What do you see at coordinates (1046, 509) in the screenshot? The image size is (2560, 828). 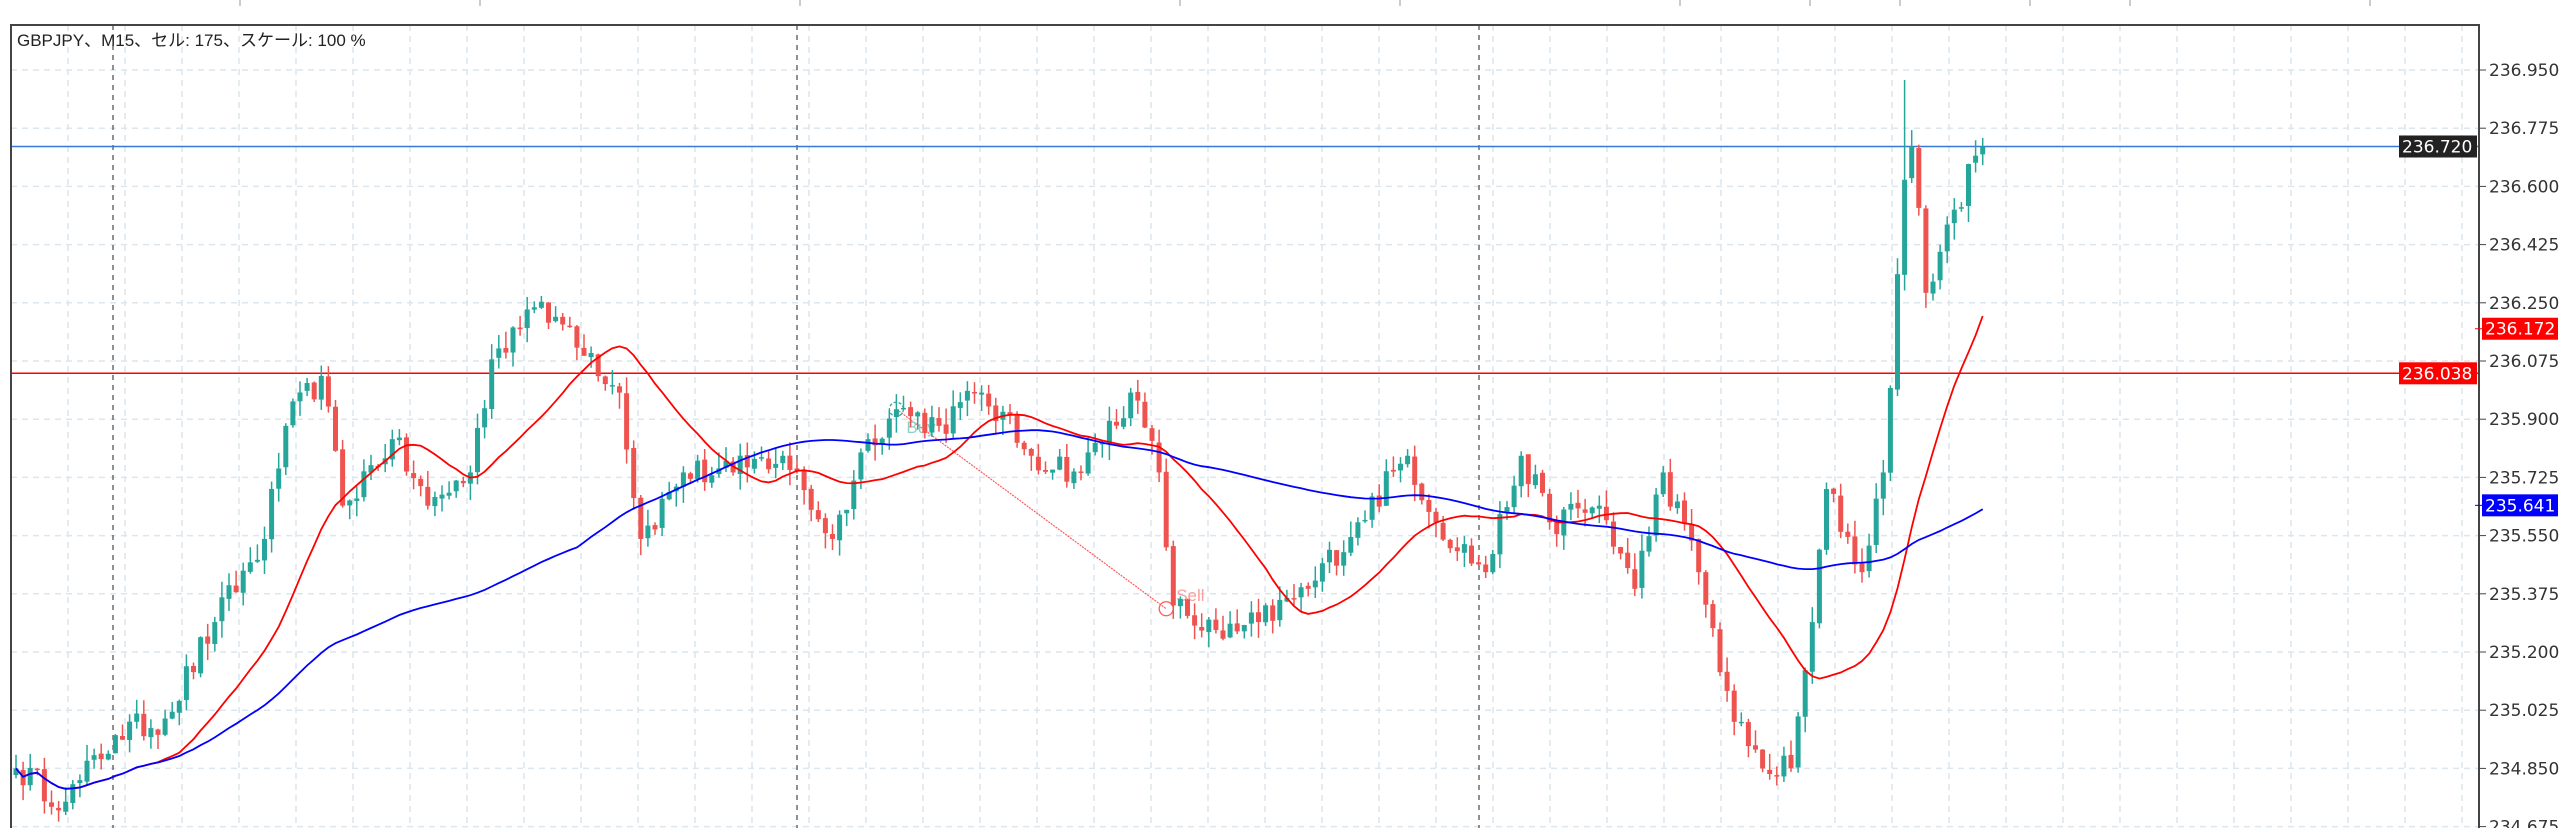 I see `trade-line: Buy Sell` at bounding box center [1046, 509].